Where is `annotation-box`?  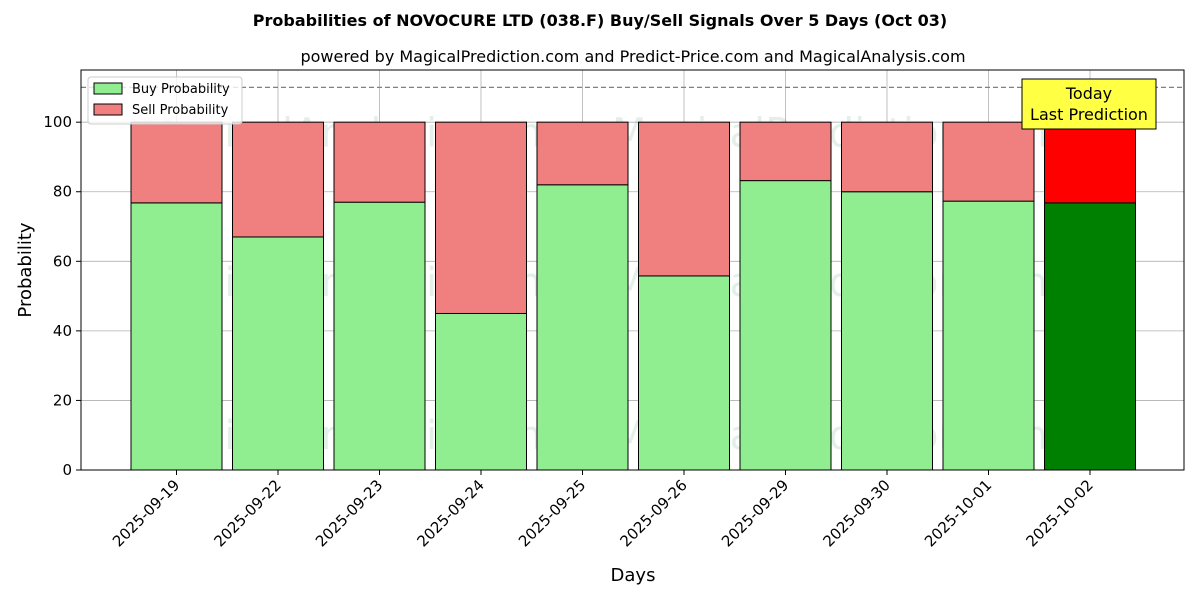 annotation-box is located at coordinates (1089, 104).